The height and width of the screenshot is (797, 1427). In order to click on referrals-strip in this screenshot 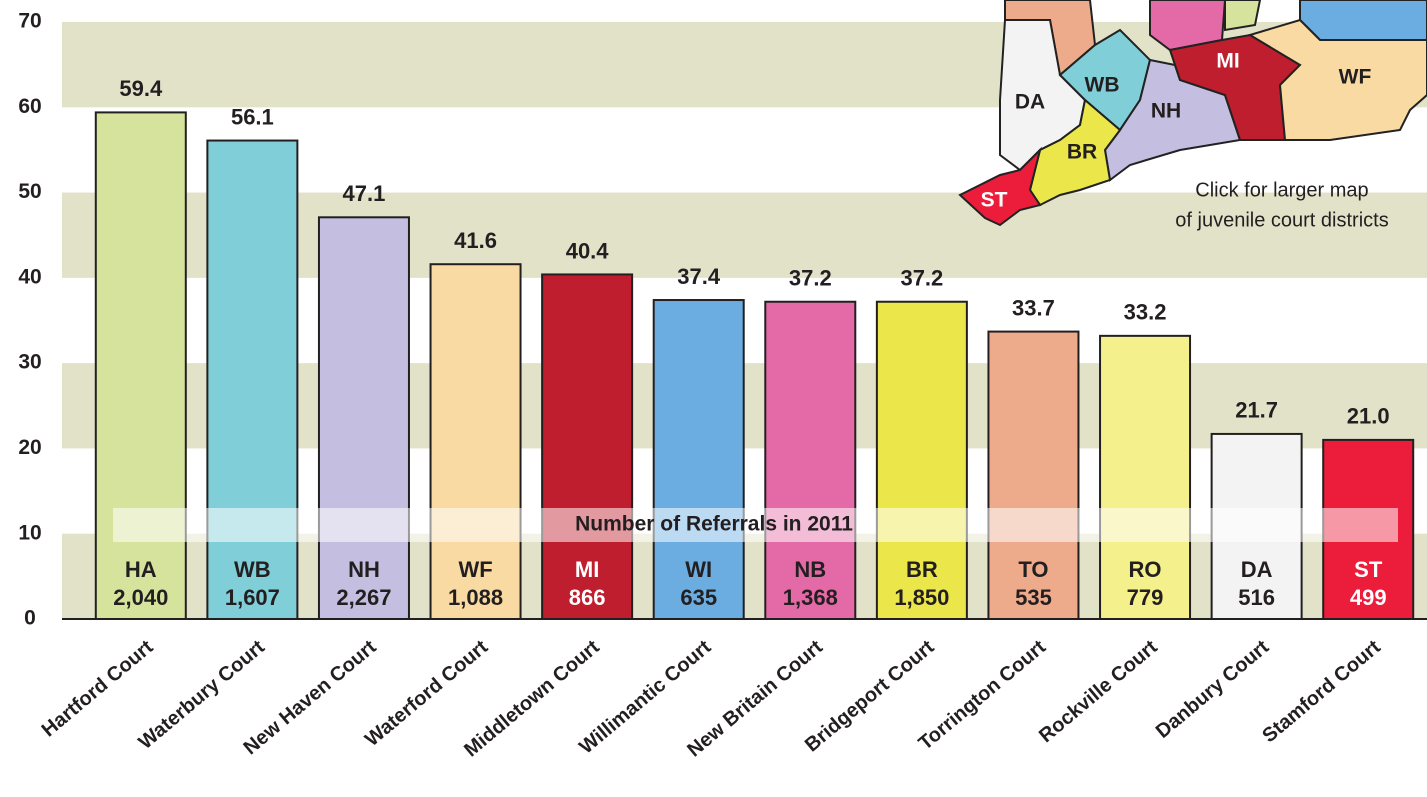, I will do `click(755, 525)`.